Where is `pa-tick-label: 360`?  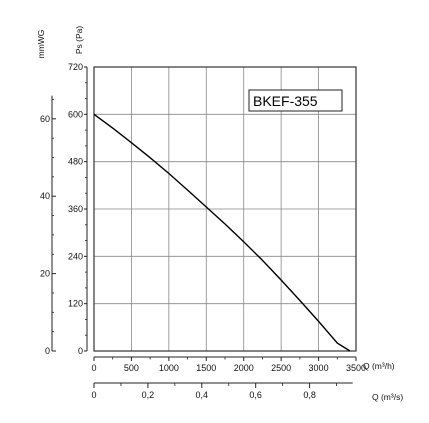 pa-tick-label: 360 is located at coordinates (75, 209).